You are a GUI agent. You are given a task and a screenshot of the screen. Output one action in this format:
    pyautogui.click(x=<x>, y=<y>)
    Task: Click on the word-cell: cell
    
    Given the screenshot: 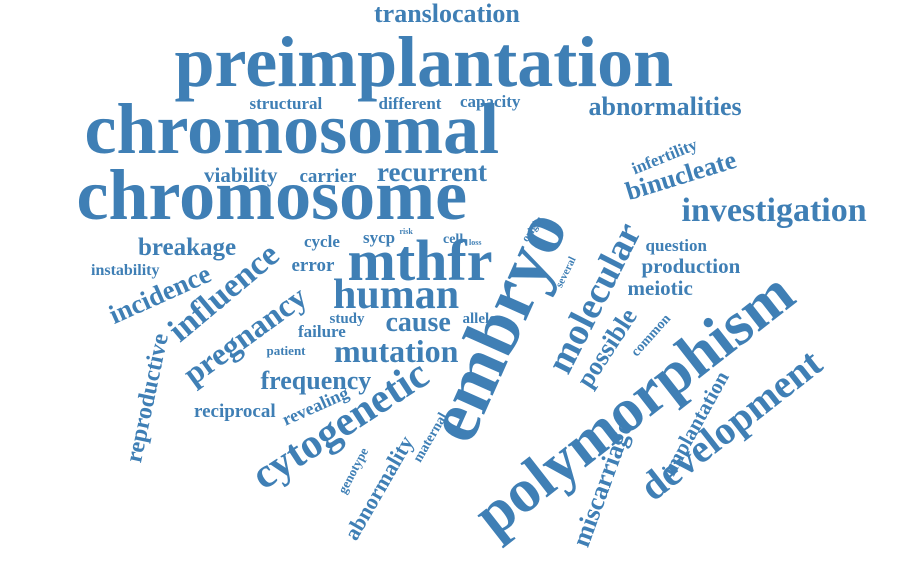 What is the action you would take?
    pyautogui.click(x=453, y=239)
    